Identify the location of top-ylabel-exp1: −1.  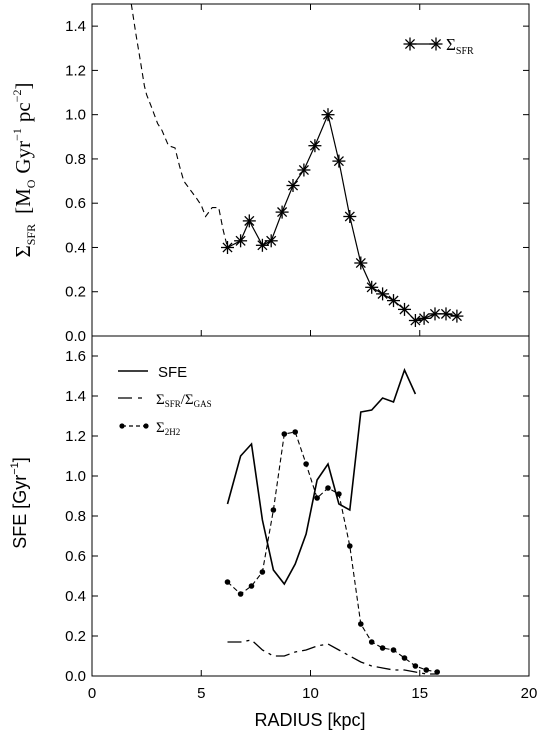
(17, 134).